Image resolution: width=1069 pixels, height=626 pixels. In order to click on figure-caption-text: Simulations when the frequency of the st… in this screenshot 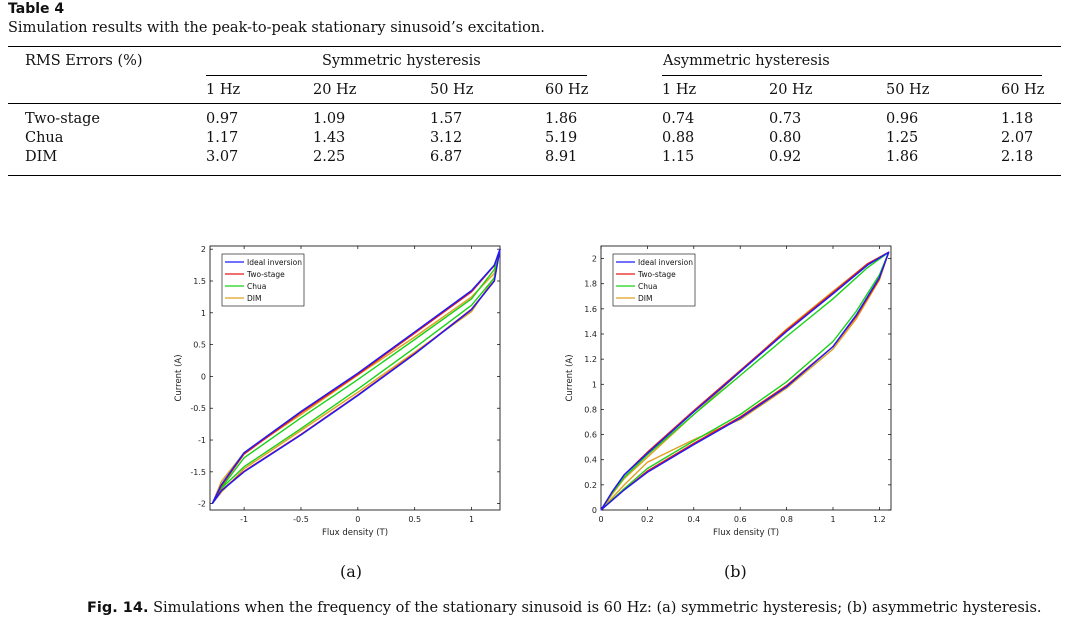, I will do `click(595, 608)`.